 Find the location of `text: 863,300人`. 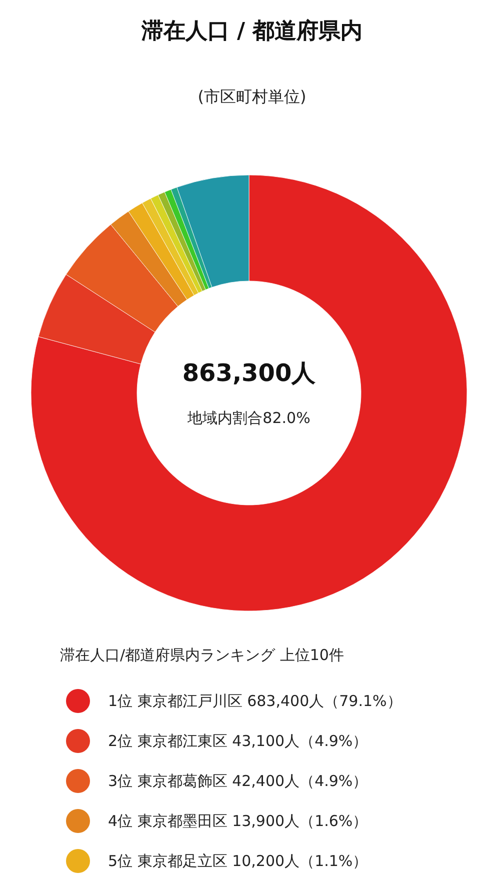

text: 863,300人 is located at coordinates (249, 373).